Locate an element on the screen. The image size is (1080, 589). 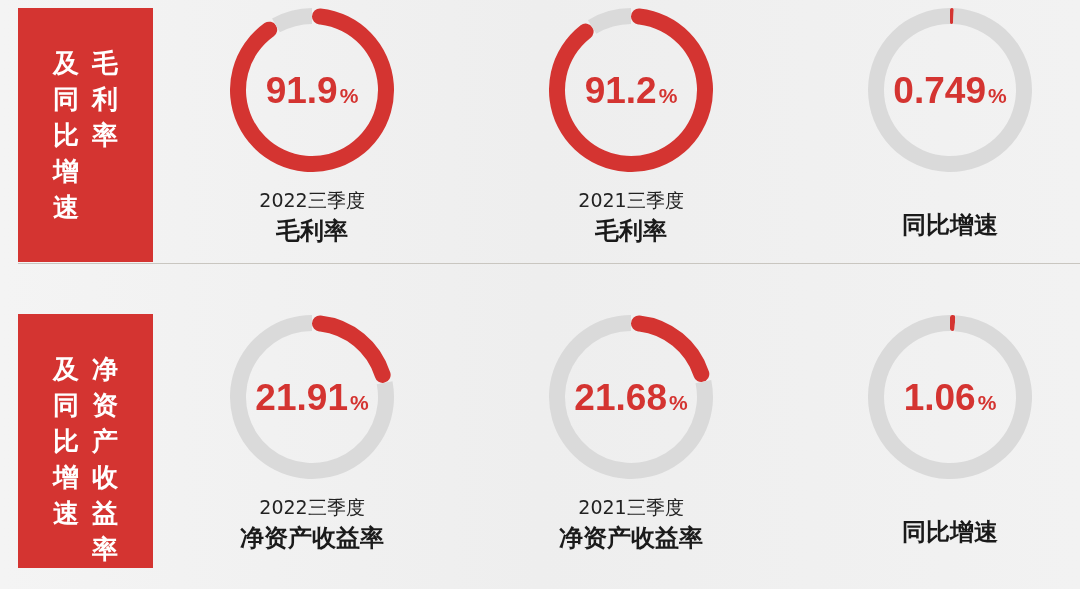
text: 0.749% is located at coordinates (950, 90).